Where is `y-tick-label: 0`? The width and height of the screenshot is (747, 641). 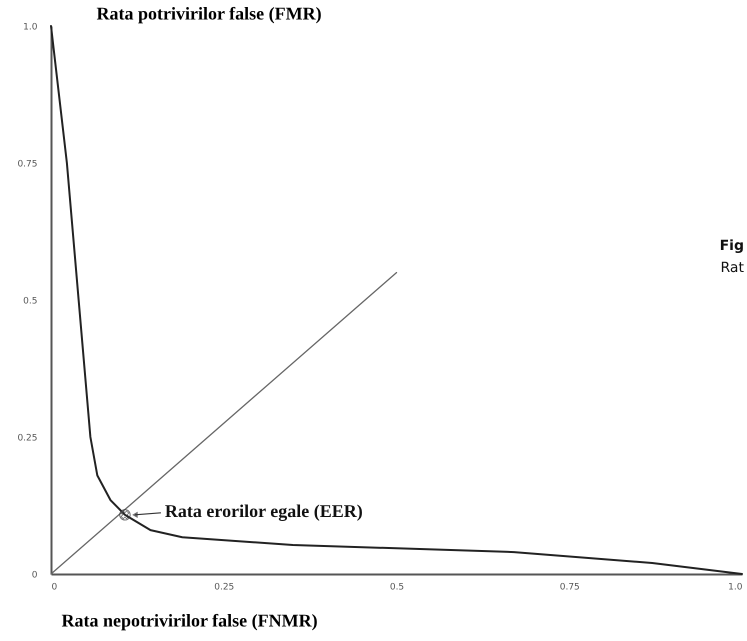 y-tick-label: 0 is located at coordinates (35, 575).